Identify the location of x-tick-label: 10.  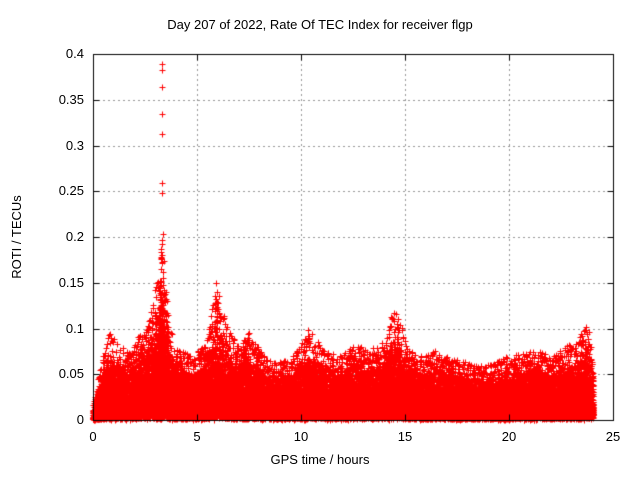
(301, 436).